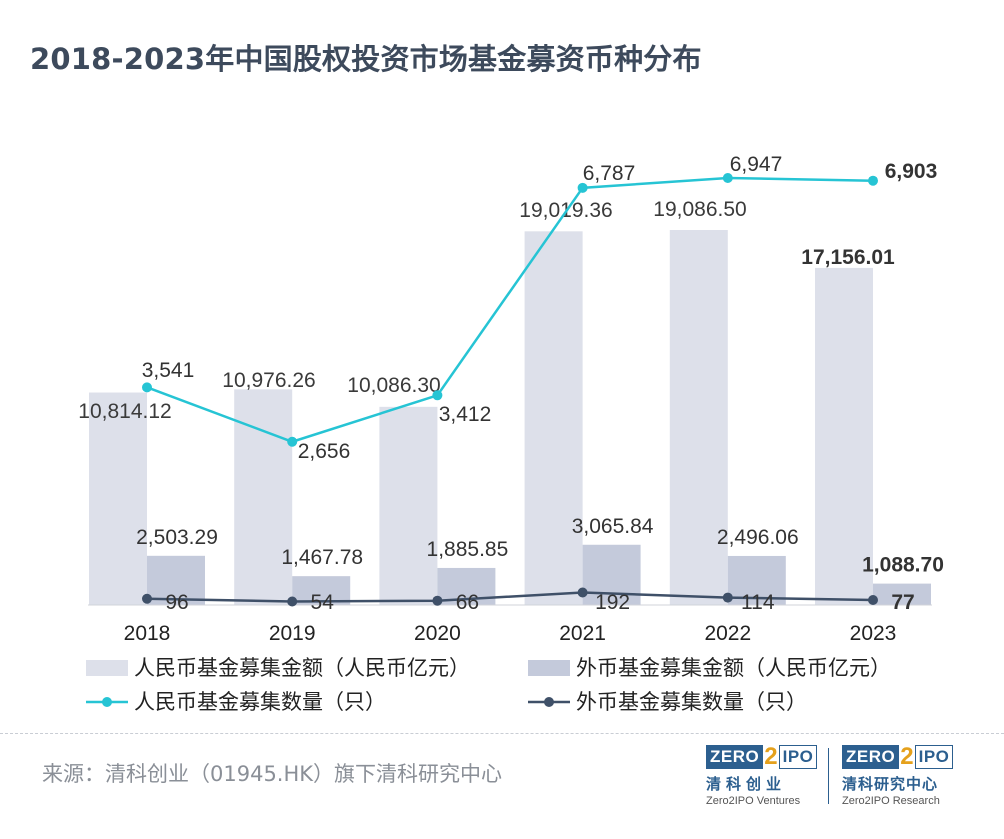 The height and width of the screenshot is (839, 1004). Describe the element at coordinates (322, 557) in the screenshot. I see `data-label-fx-amount: 1,467.78` at that location.